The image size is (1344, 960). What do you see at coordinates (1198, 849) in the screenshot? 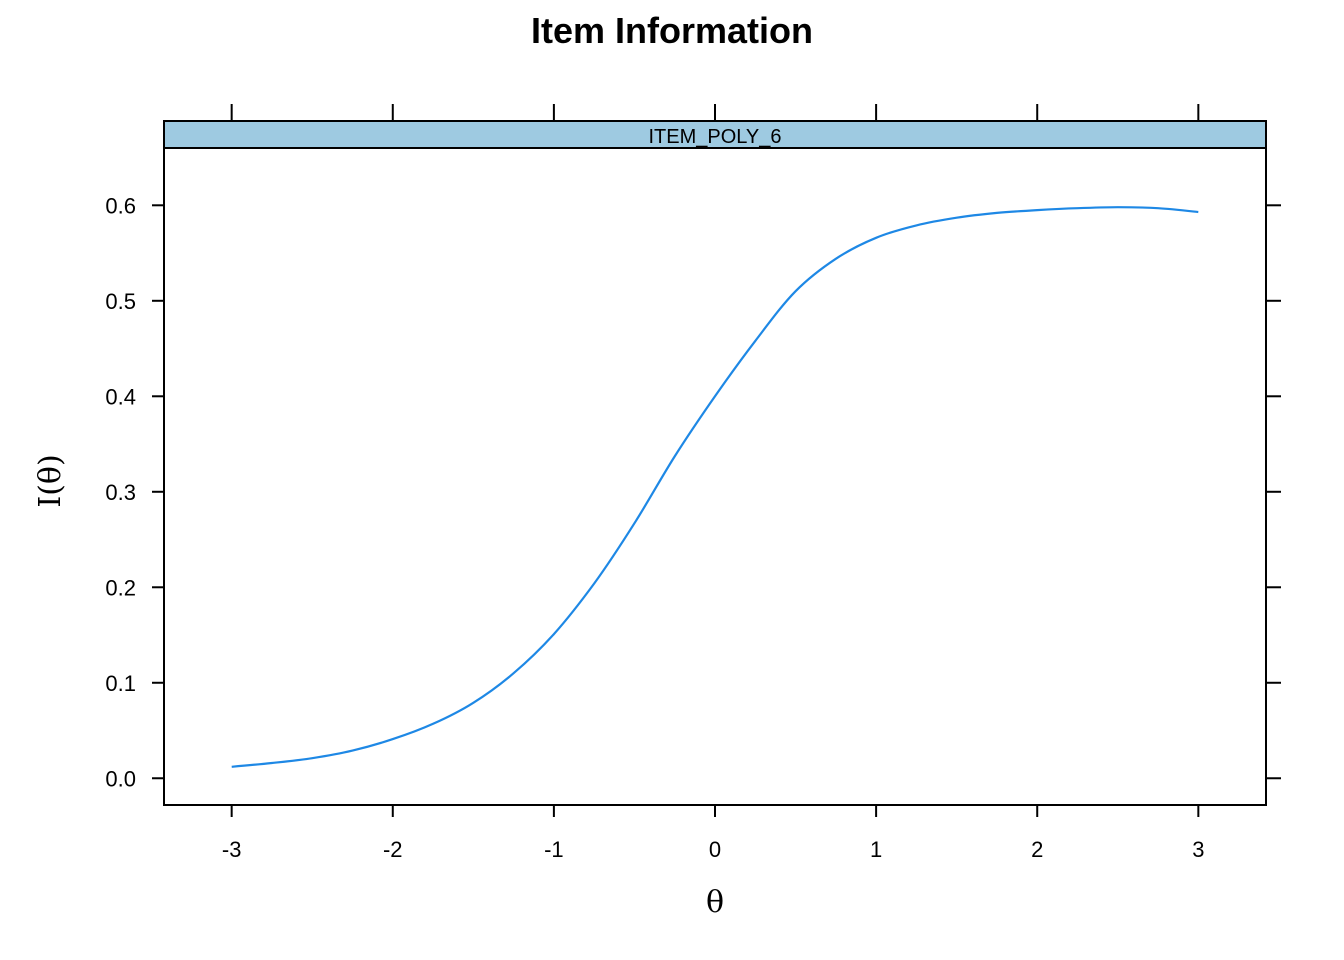
I see `x-tick-label: 3` at bounding box center [1198, 849].